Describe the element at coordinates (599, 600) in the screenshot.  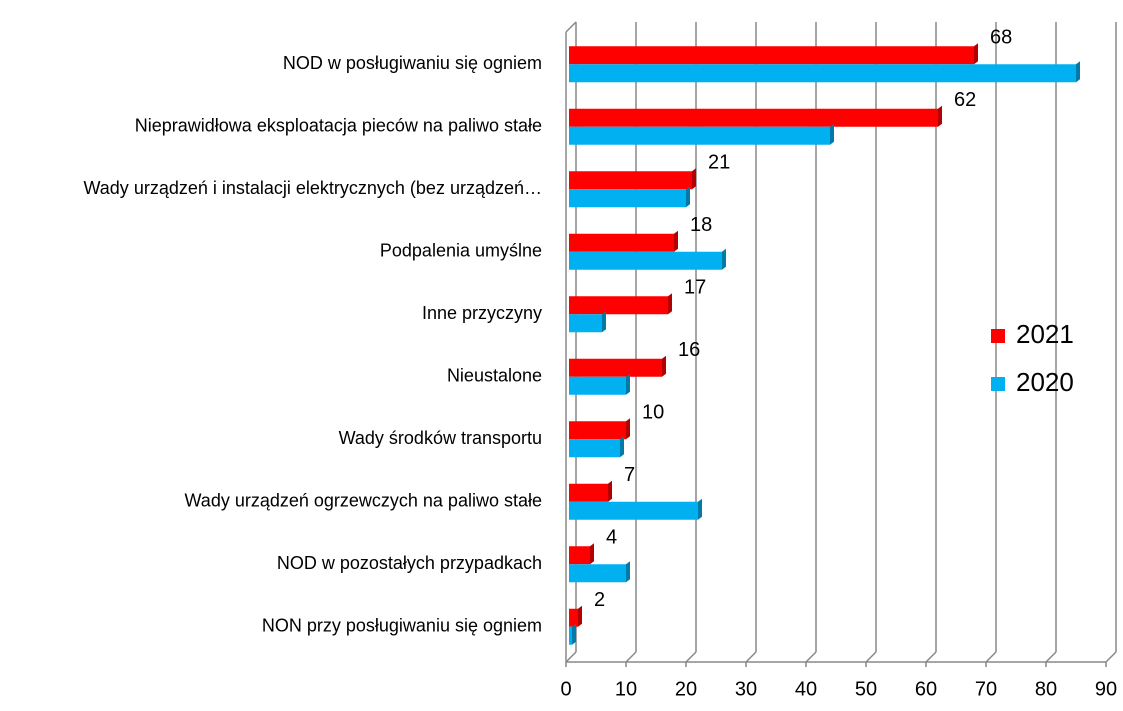
I see `data-label: 2` at that location.